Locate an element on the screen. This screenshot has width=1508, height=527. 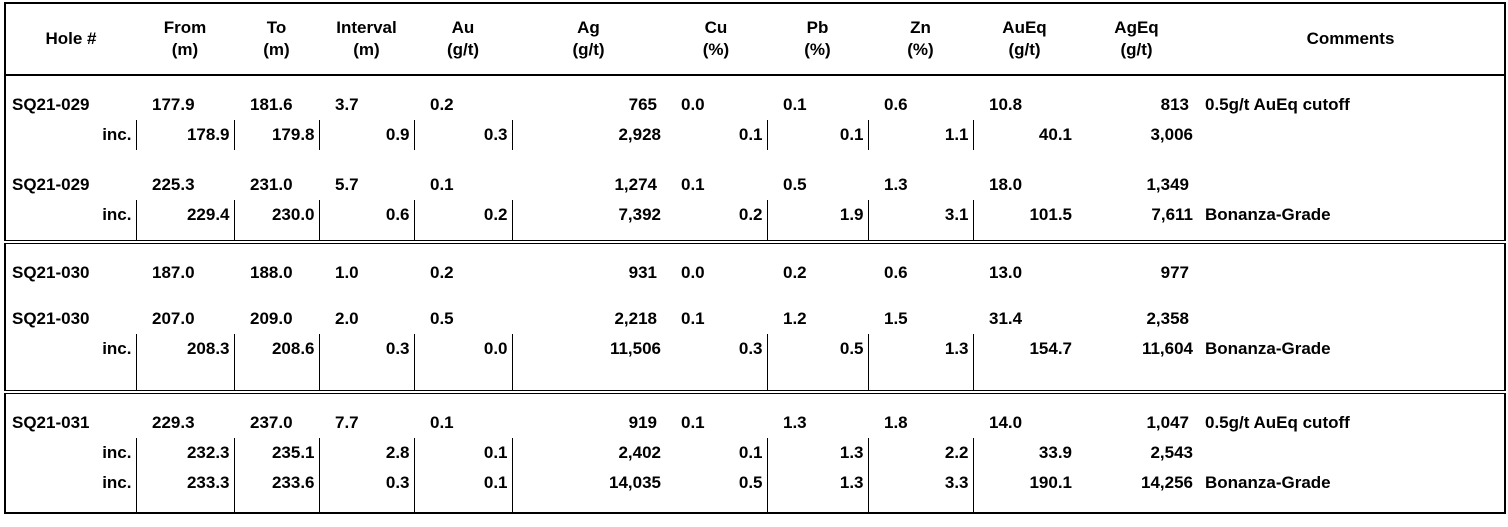
column-header: Pb (%) is located at coordinates (817, 39).